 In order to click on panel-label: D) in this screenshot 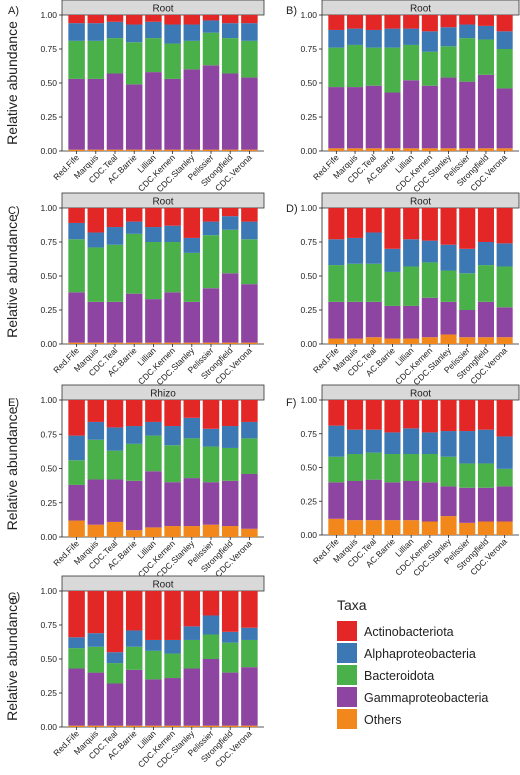, I will do `click(292, 209)`.